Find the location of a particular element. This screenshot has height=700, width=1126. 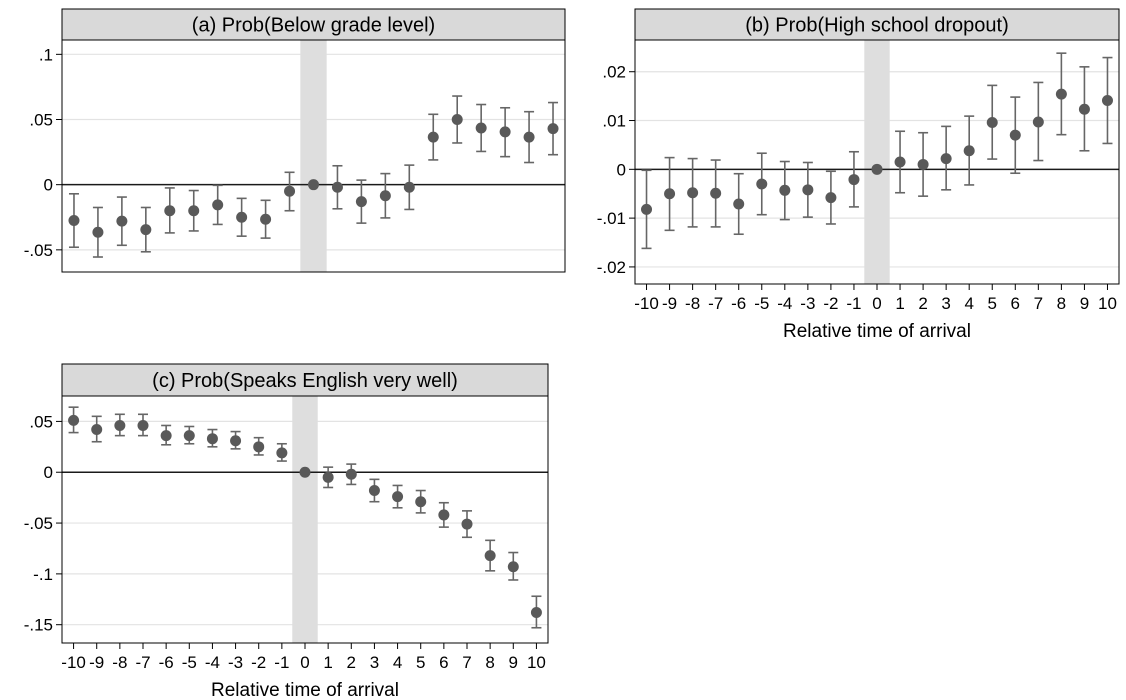

x-tick-label: 7 is located at coordinates (1038, 303).